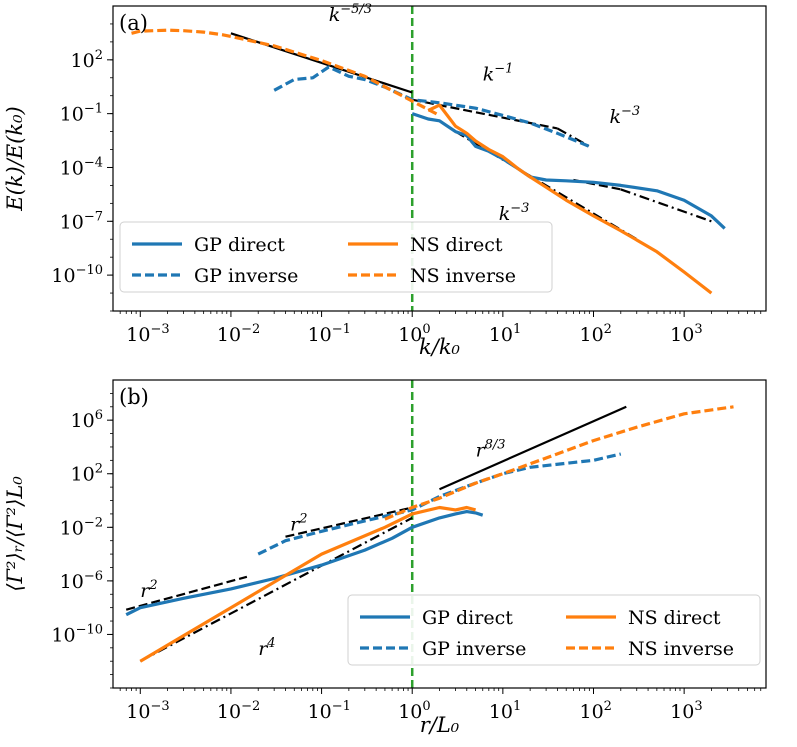 Image resolution: width=797 pixels, height=747 pixels. What do you see at coordinates (15, 158) in the screenshot?
I see `y-axis-label: E(k)/E(k₀)` at bounding box center [15, 158].